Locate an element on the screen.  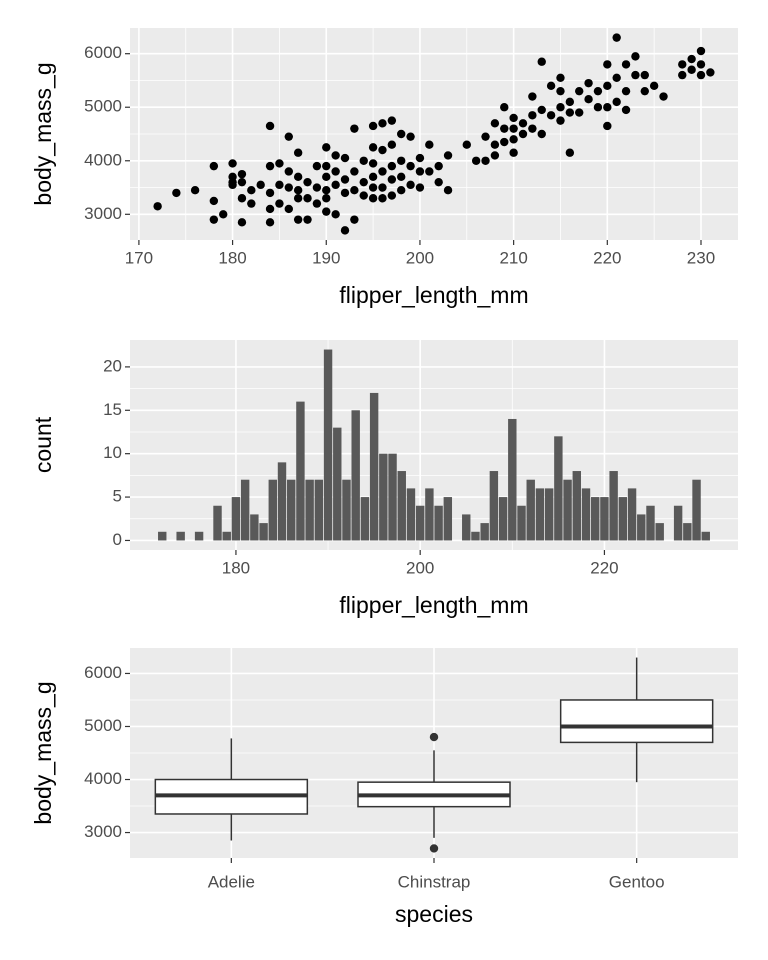
y-tick-label: 5000 is located at coordinates (103, 106).